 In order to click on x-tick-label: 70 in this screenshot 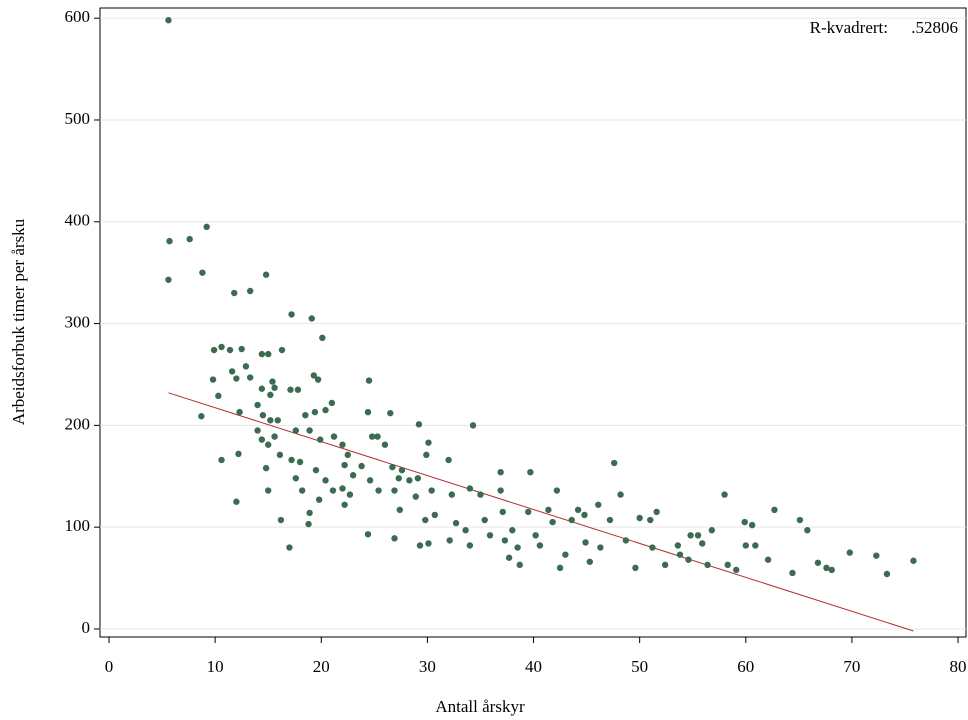, I will do `click(851, 666)`.